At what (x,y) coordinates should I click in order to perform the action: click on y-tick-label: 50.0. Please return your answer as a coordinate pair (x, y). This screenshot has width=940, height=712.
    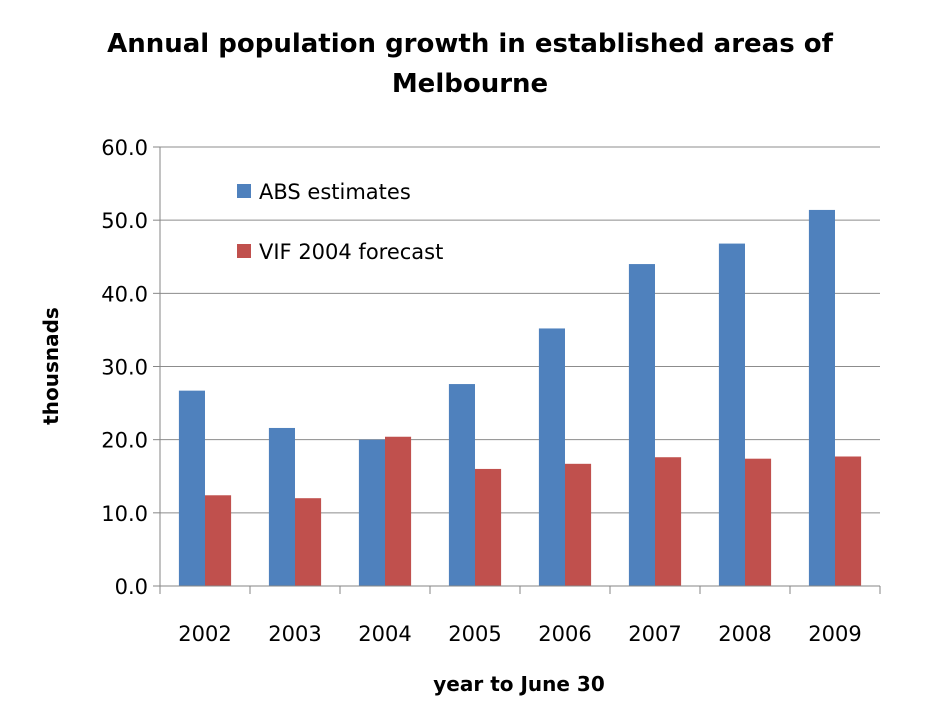
    Looking at the image, I should click on (124, 221).